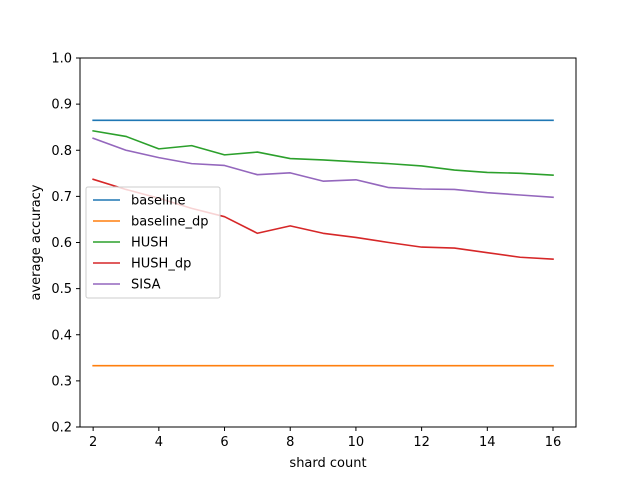  I want to click on x-tick-label: 2, so click(93, 442).